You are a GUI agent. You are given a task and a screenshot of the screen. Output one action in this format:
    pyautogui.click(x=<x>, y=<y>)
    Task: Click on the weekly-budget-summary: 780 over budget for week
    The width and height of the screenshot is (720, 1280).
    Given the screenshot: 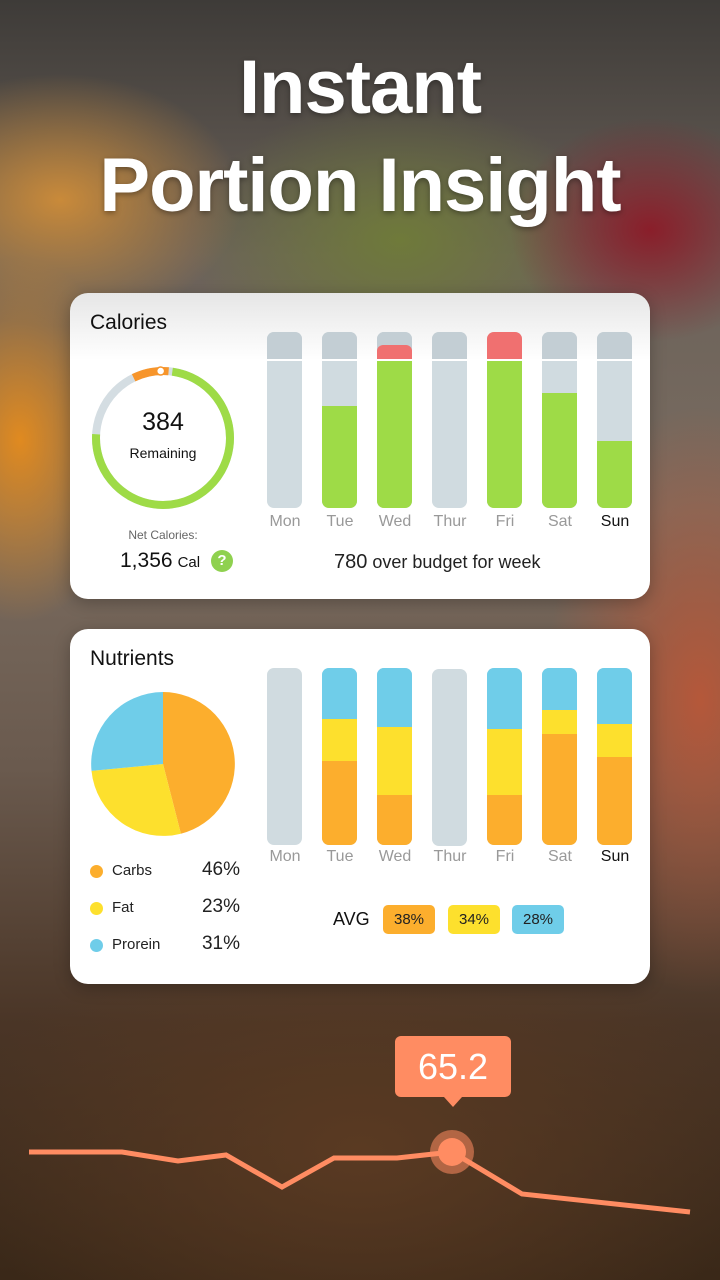 What is the action you would take?
    pyautogui.click(x=437, y=562)
    